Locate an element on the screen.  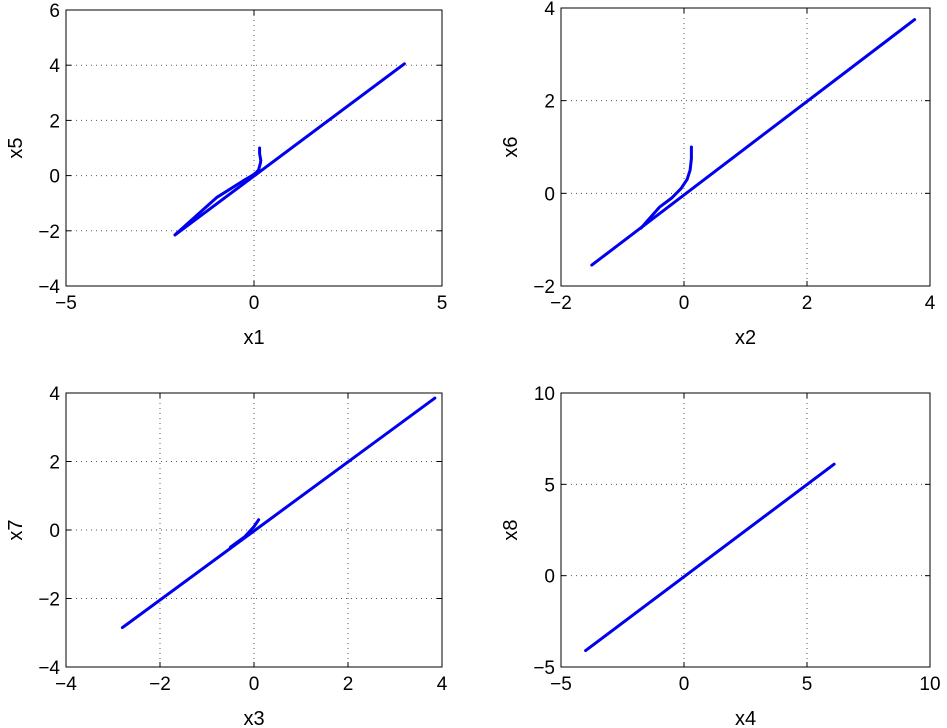
x-tick-label: −4 is located at coordinates (66, 684).